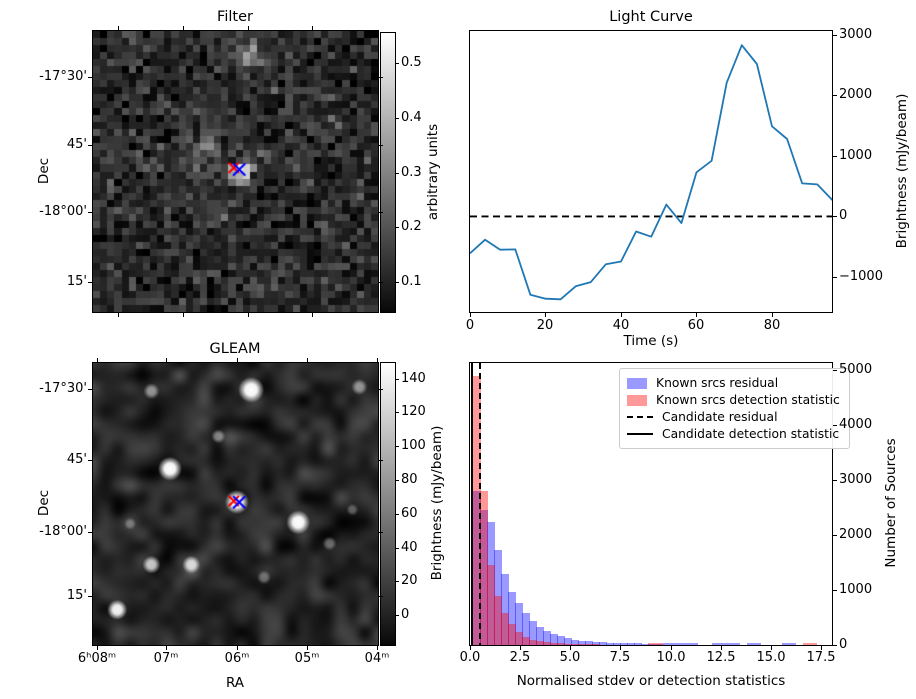  I want to click on tick-label: 05ᵐ, so click(307, 658).